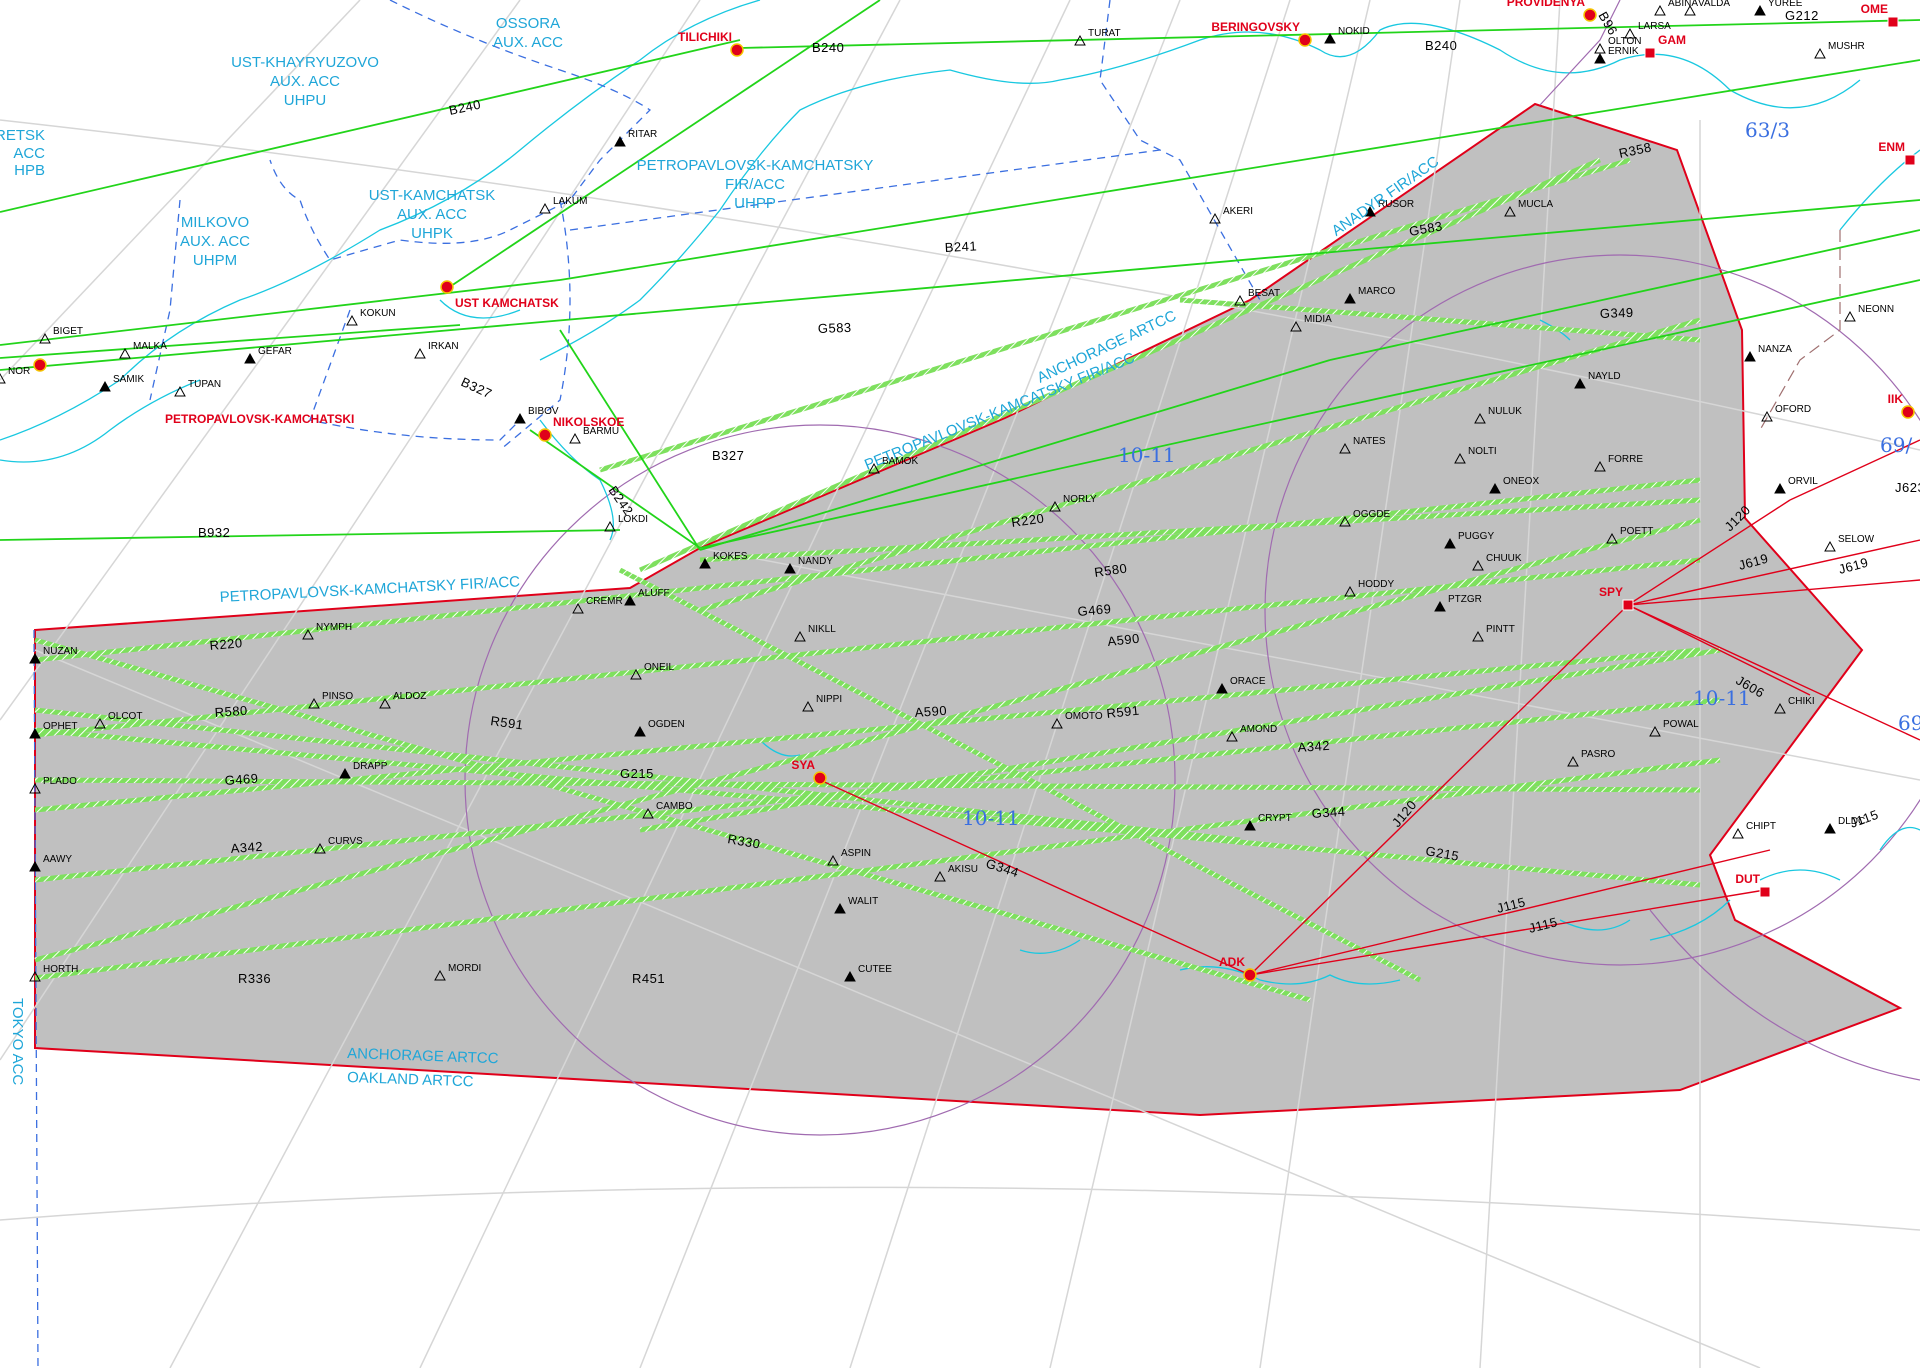 This screenshot has height=1368, width=1920. What do you see at coordinates (755, 165) in the screenshot?
I see `region-label: PETROPAVLOVSK-KAMCHATSKY` at bounding box center [755, 165].